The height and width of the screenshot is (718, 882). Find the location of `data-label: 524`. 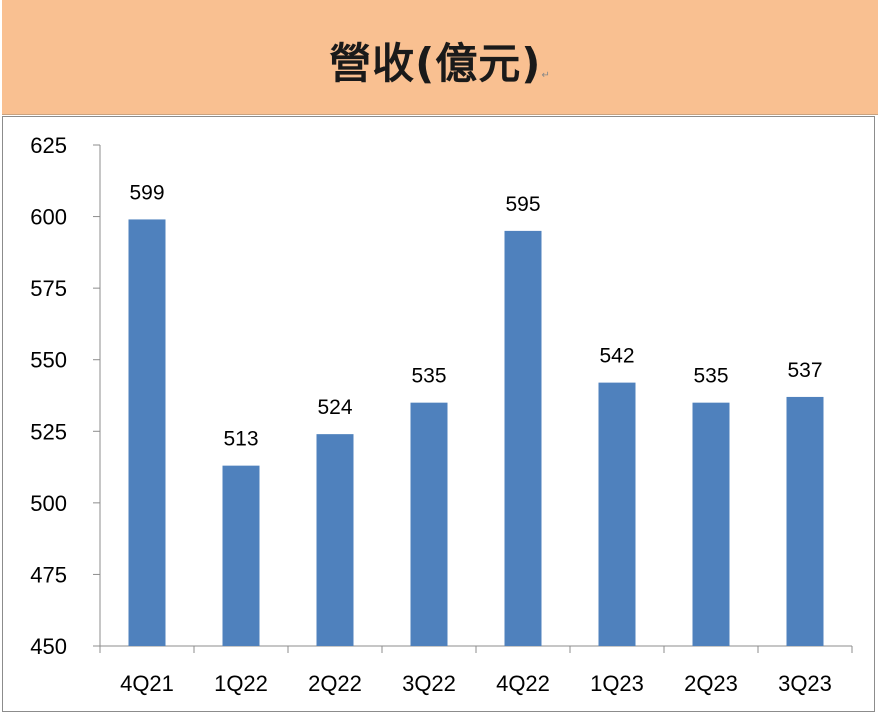

data-label: 524 is located at coordinates (334, 407).